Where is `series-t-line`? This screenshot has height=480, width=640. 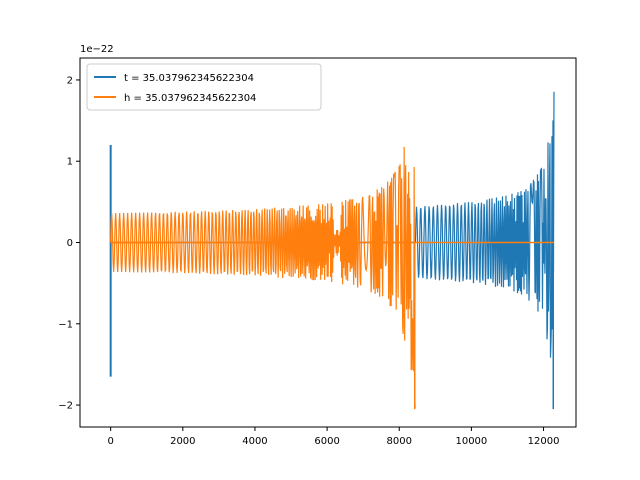 series-t-line is located at coordinates (484, 224).